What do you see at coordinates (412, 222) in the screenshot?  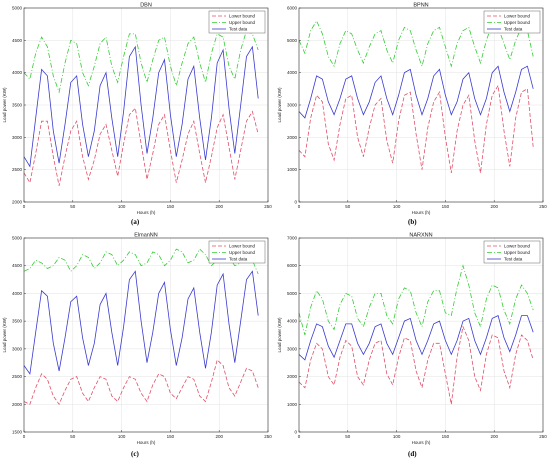 I see `caption-b: (b)` at bounding box center [412, 222].